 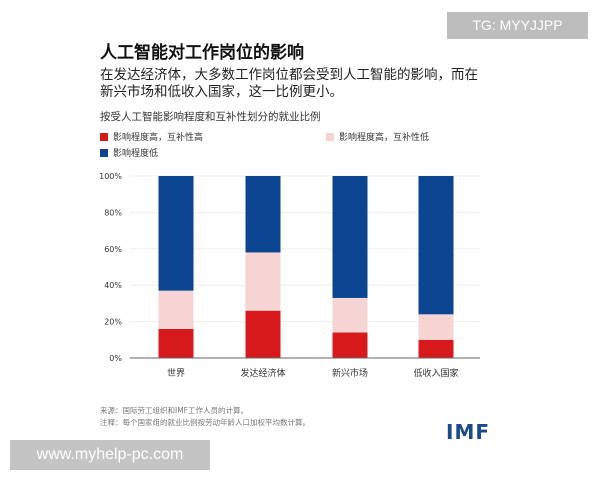 What do you see at coordinates (384, 138) in the screenshot?
I see `legend-label: 影响程度高，互补性低` at bounding box center [384, 138].